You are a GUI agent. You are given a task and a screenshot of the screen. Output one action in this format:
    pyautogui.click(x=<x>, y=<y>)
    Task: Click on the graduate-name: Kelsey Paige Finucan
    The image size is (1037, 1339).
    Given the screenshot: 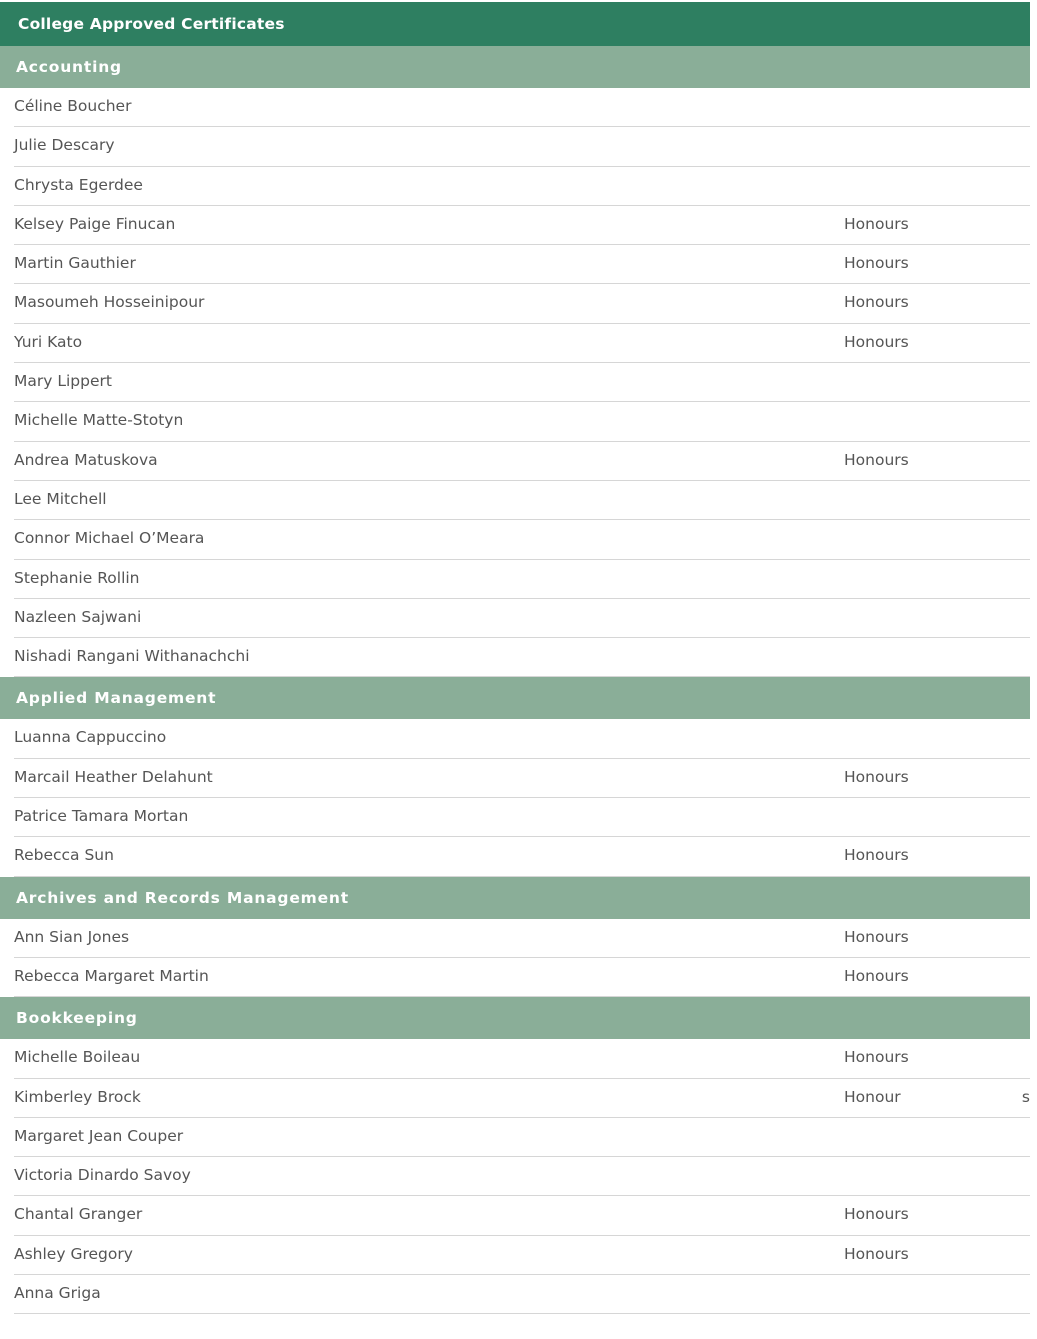 What is the action you would take?
    pyautogui.click(x=95, y=223)
    